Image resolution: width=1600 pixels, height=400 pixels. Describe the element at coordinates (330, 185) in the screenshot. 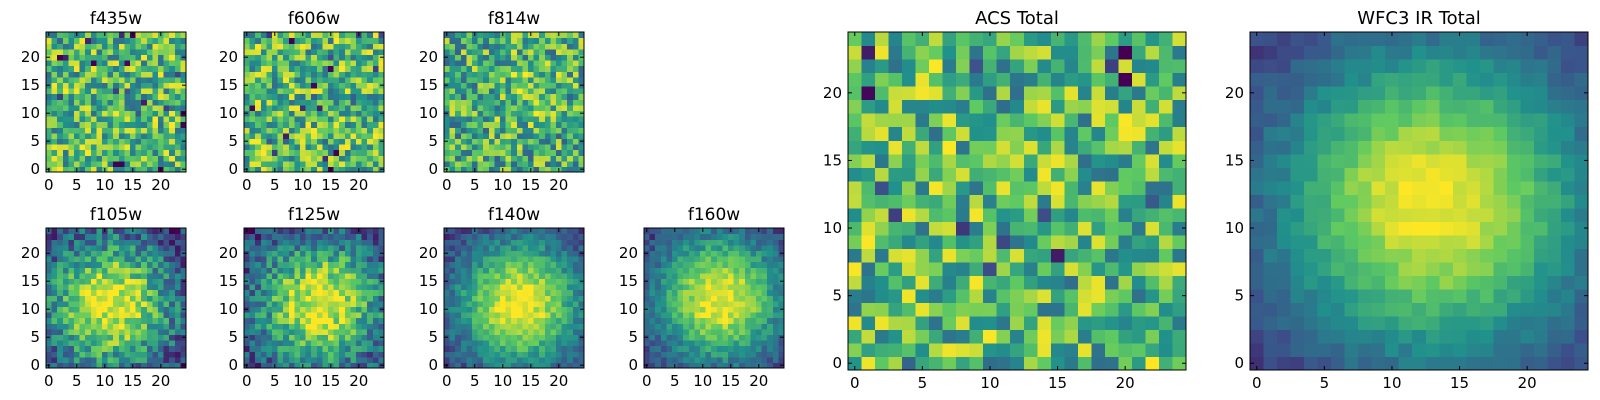

I see `x-tick-label: 15` at that location.